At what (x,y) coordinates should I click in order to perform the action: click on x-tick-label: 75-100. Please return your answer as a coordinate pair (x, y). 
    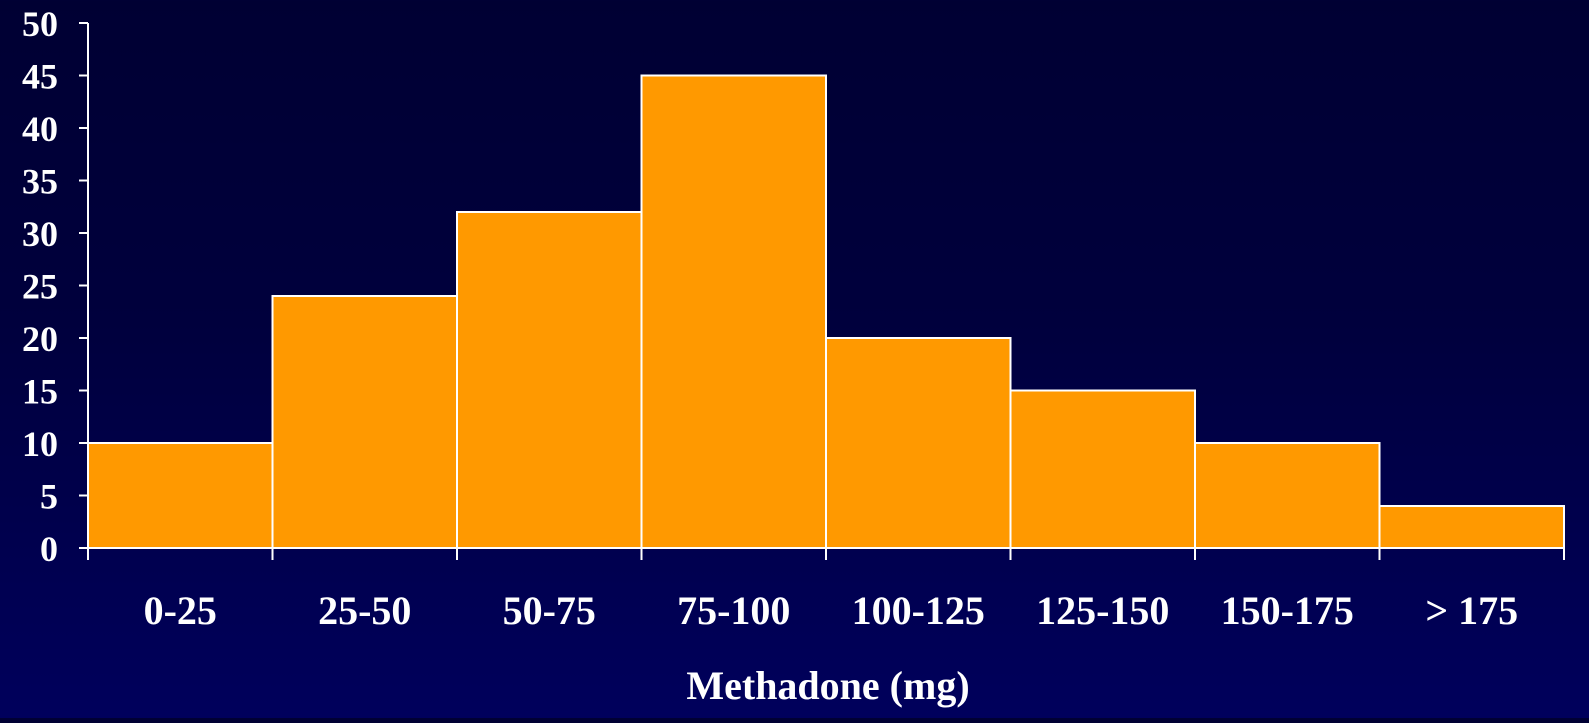
    Looking at the image, I should click on (733, 610).